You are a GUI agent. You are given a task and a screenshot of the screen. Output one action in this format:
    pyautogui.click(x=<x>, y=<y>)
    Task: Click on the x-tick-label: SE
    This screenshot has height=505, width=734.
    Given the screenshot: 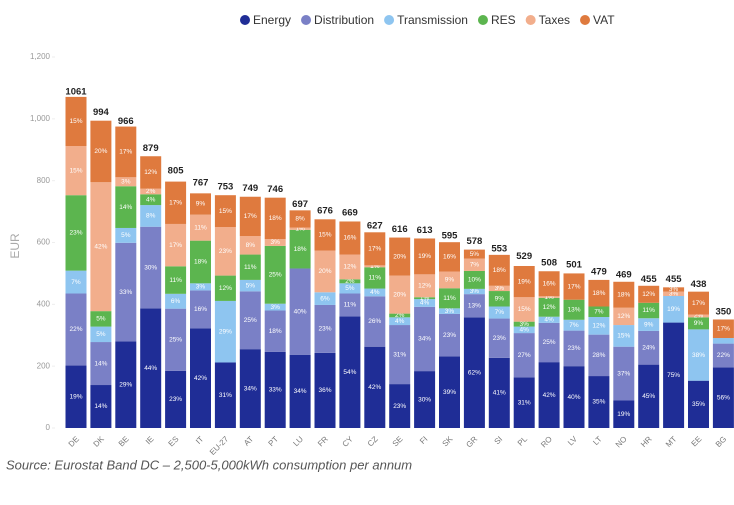 What is the action you would take?
    pyautogui.click(x=398, y=442)
    